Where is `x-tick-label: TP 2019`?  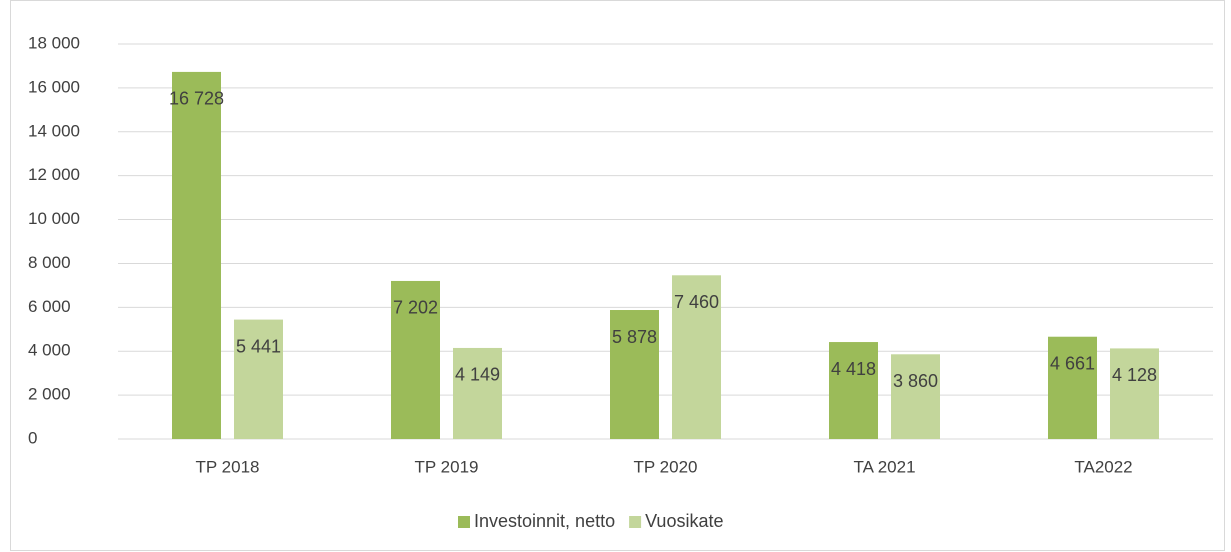
x-tick-label: TP 2019 is located at coordinates (447, 466).